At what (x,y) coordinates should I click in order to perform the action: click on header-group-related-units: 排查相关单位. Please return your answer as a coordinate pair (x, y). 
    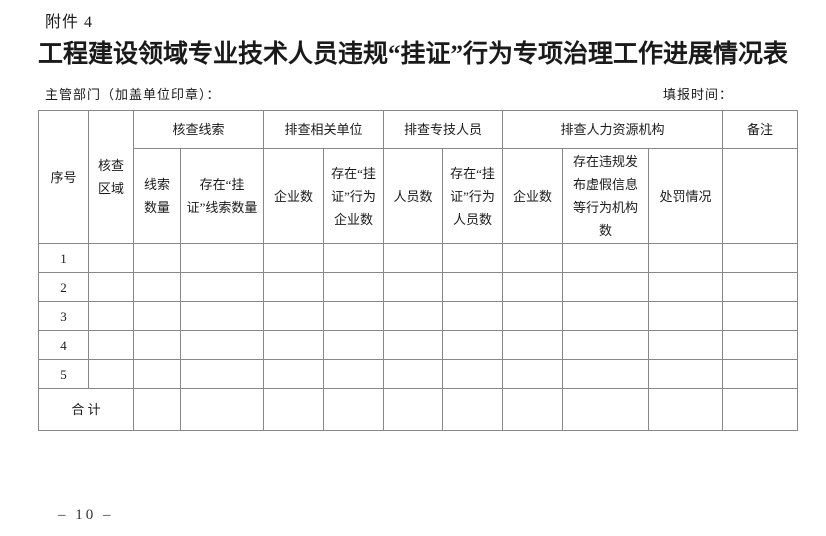
    Looking at the image, I should click on (324, 129).